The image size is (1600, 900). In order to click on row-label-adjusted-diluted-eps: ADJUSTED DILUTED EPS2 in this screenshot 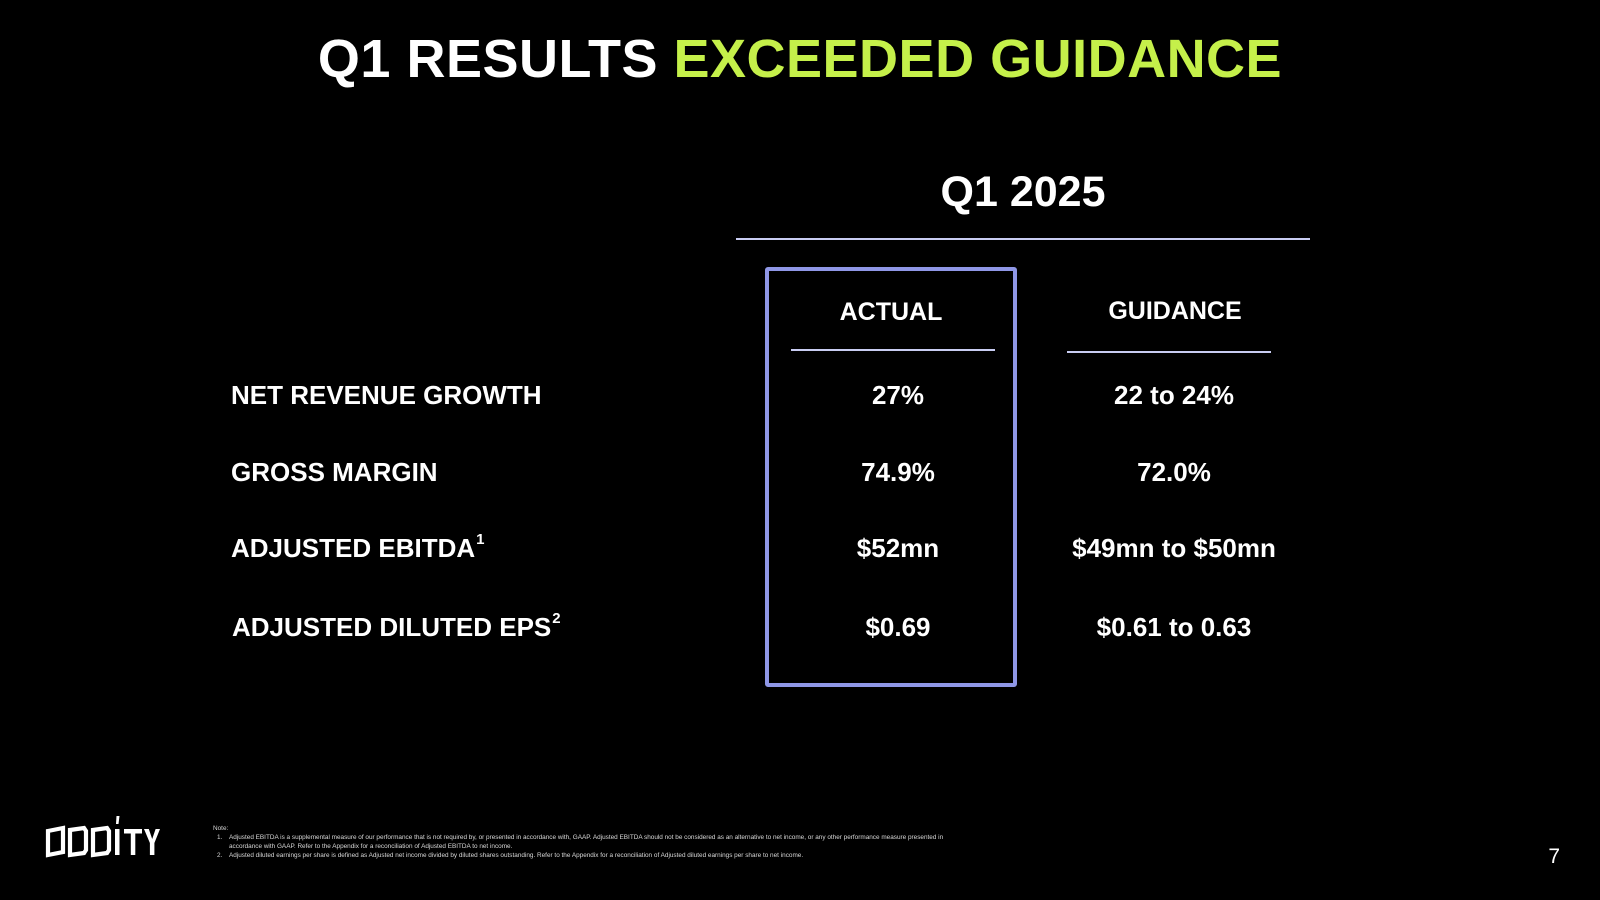, I will do `click(396, 626)`.